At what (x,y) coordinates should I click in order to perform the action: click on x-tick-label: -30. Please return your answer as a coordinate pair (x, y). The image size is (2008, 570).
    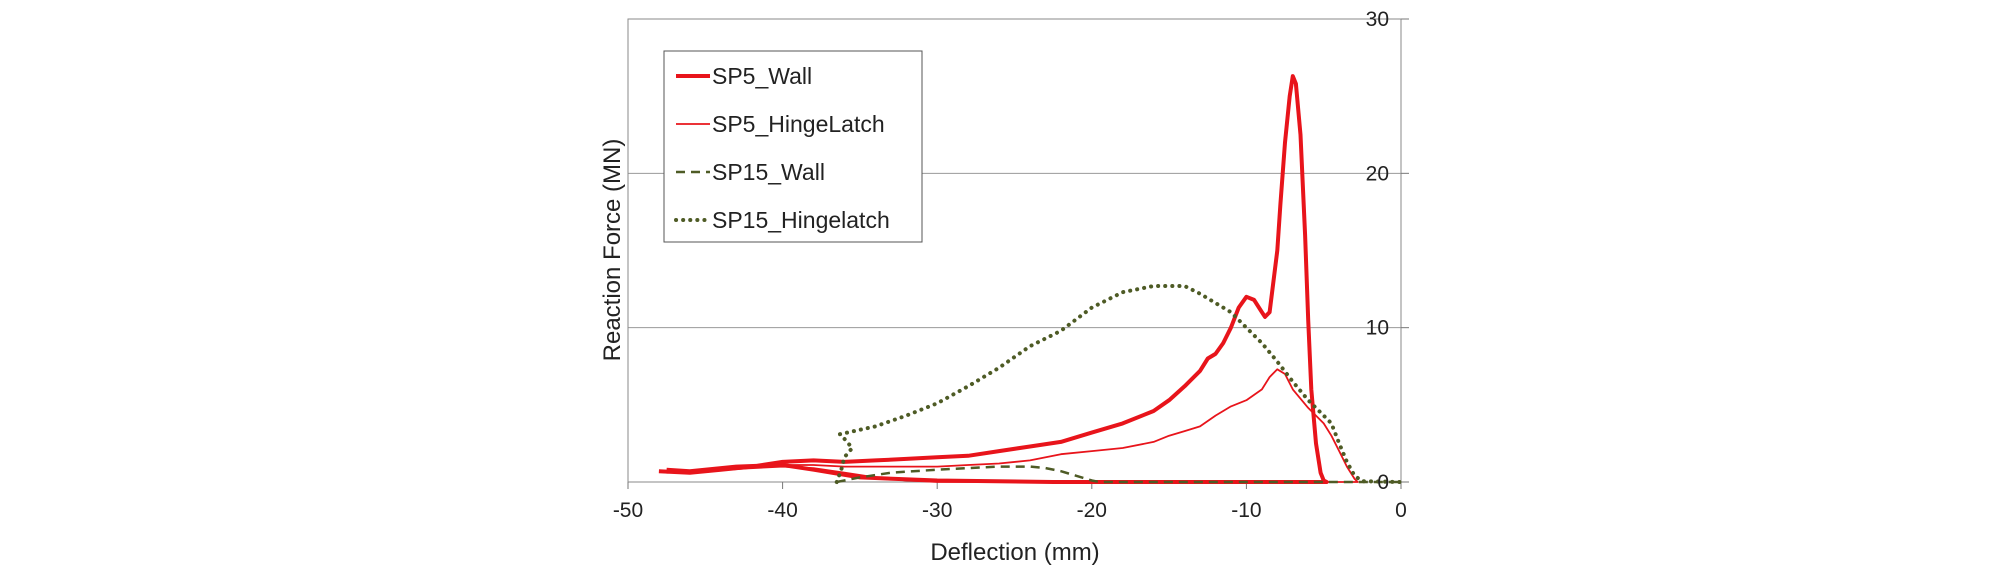
    Looking at the image, I should click on (937, 510).